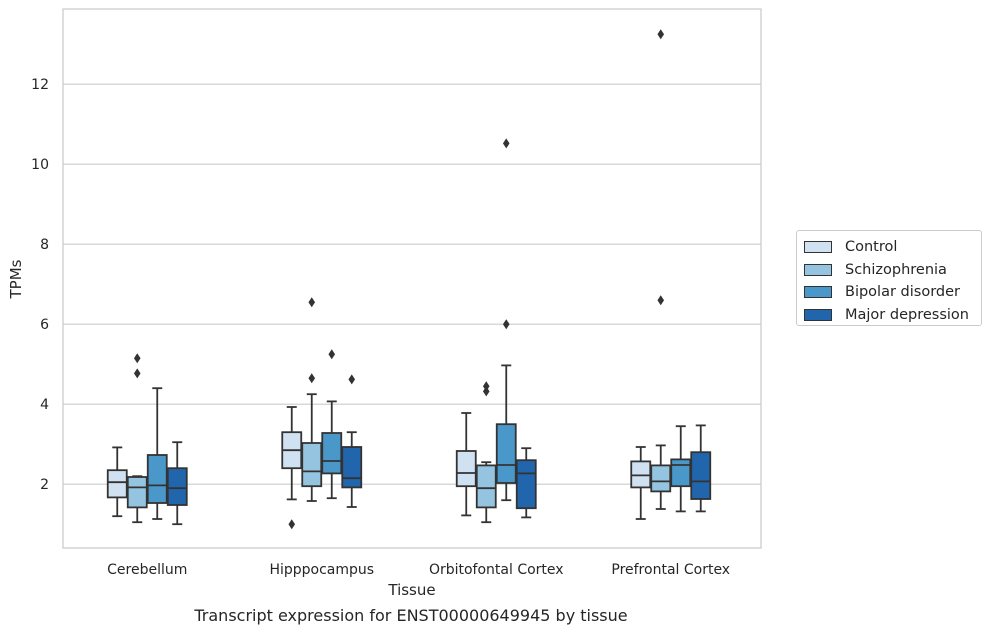 This screenshot has width=992, height=634. What do you see at coordinates (670, 570) in the screenshot?
I see `x-tick-label: Prefrontal Cortex` at bounding box center [670, 570].